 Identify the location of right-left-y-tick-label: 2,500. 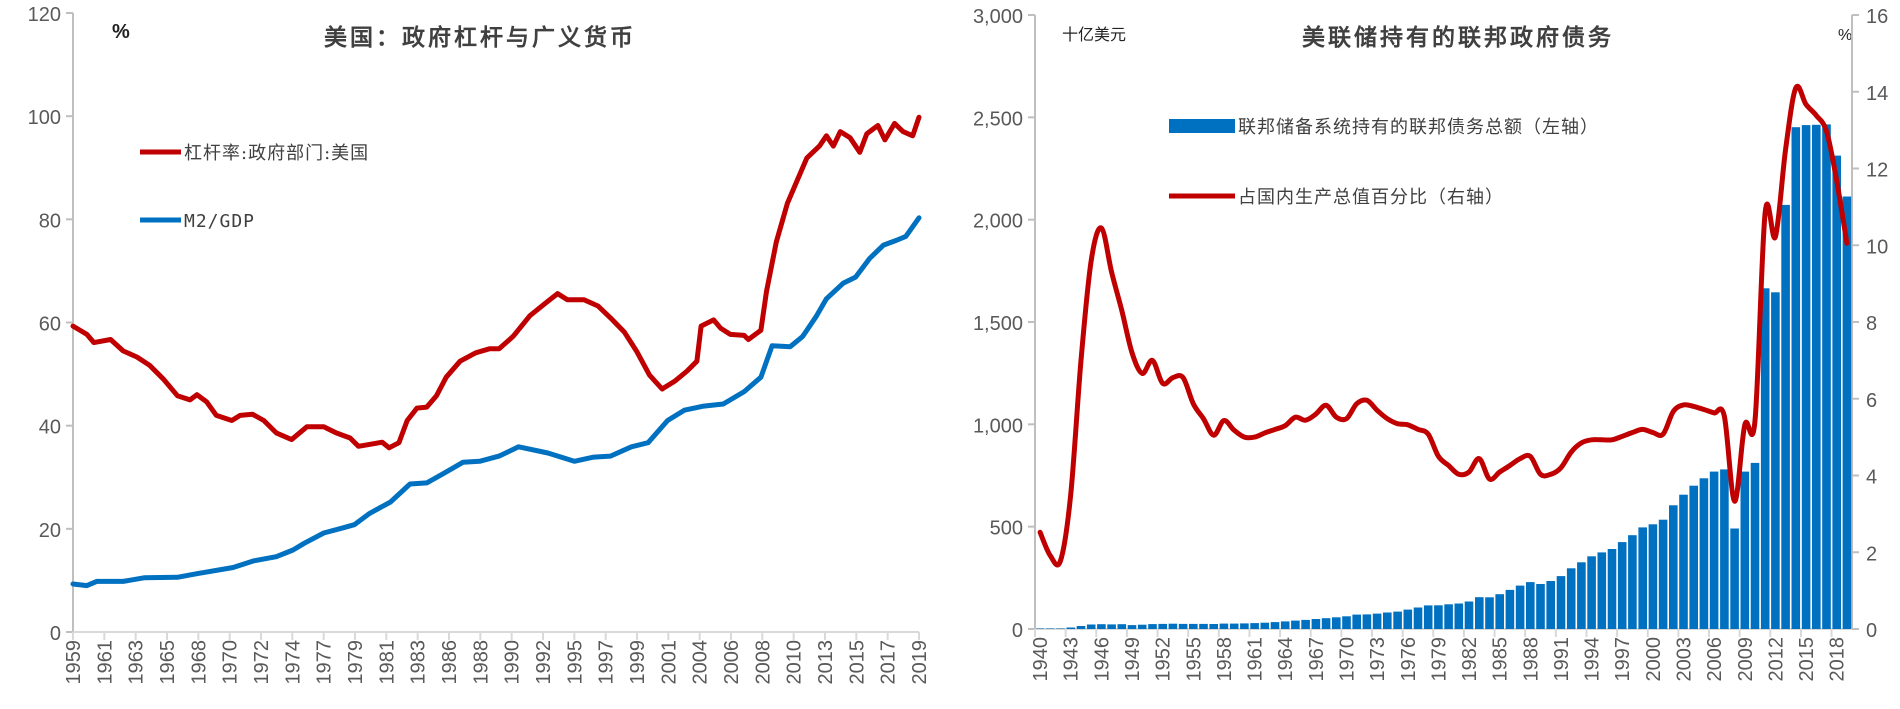
(998, 119).